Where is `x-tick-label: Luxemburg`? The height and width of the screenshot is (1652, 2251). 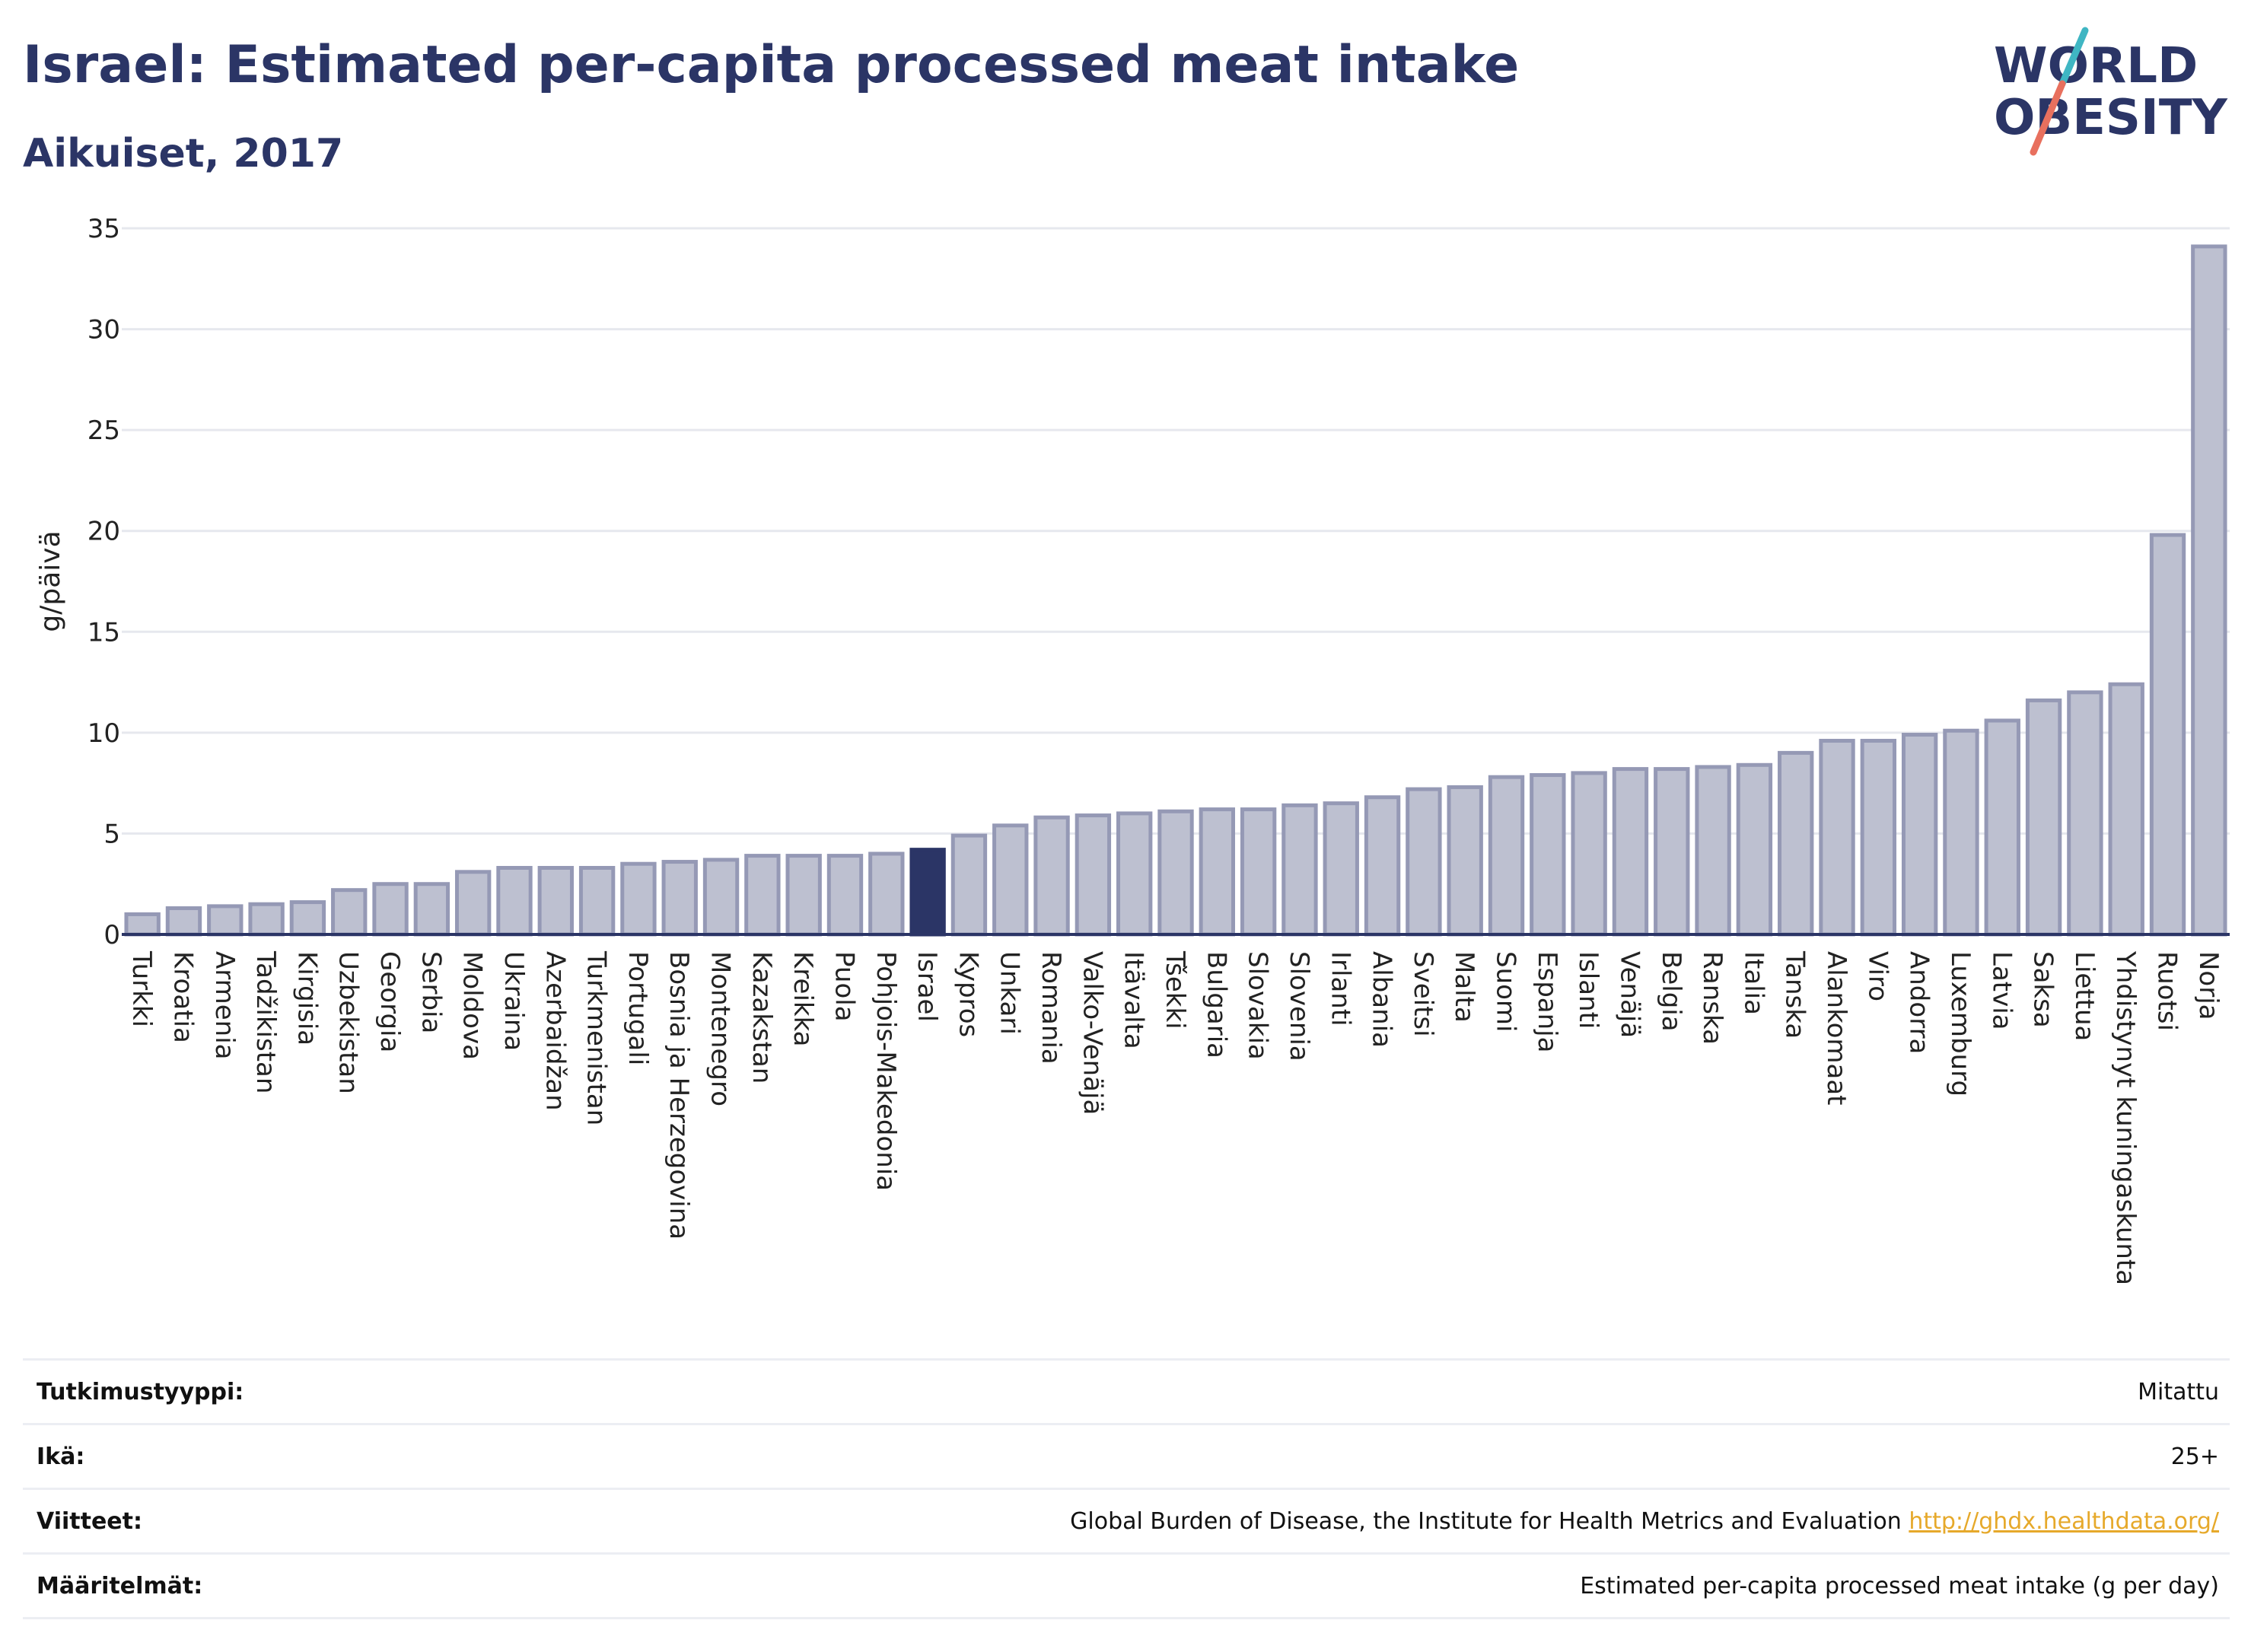
x-tick-label: Luxemburg is located at coordinates (1960, 1024).